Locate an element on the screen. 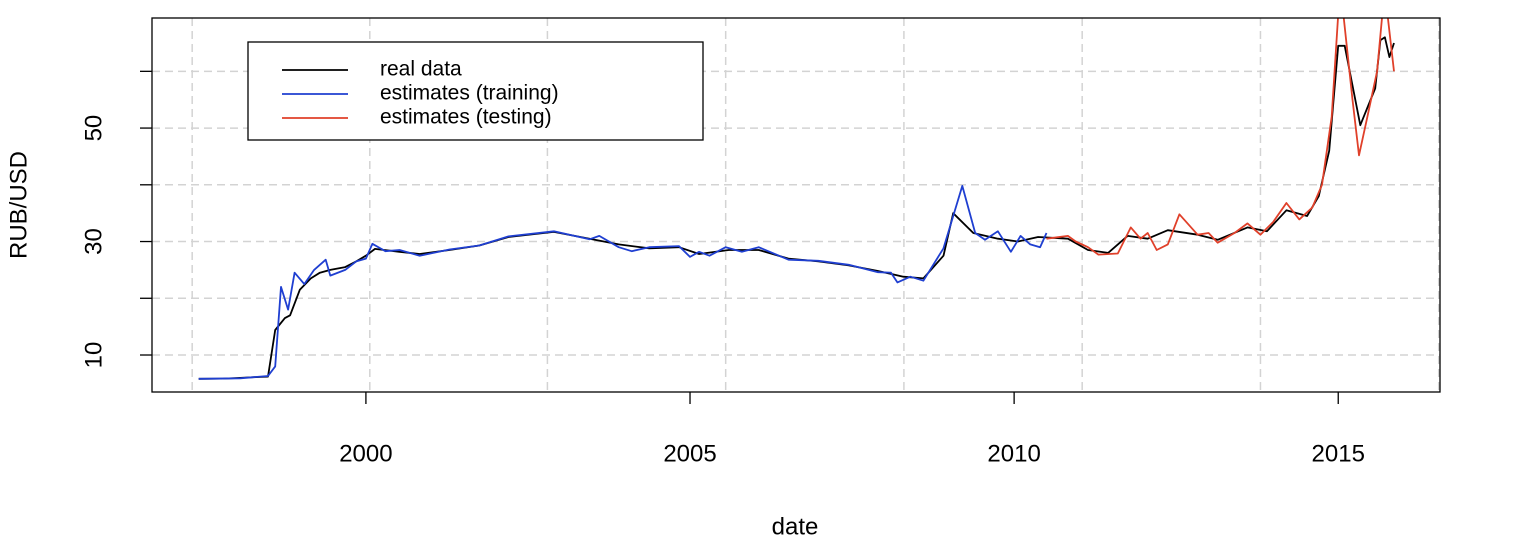 This screenshot has width=1516, height=544. legend-box is located at coordinates (475, 91).